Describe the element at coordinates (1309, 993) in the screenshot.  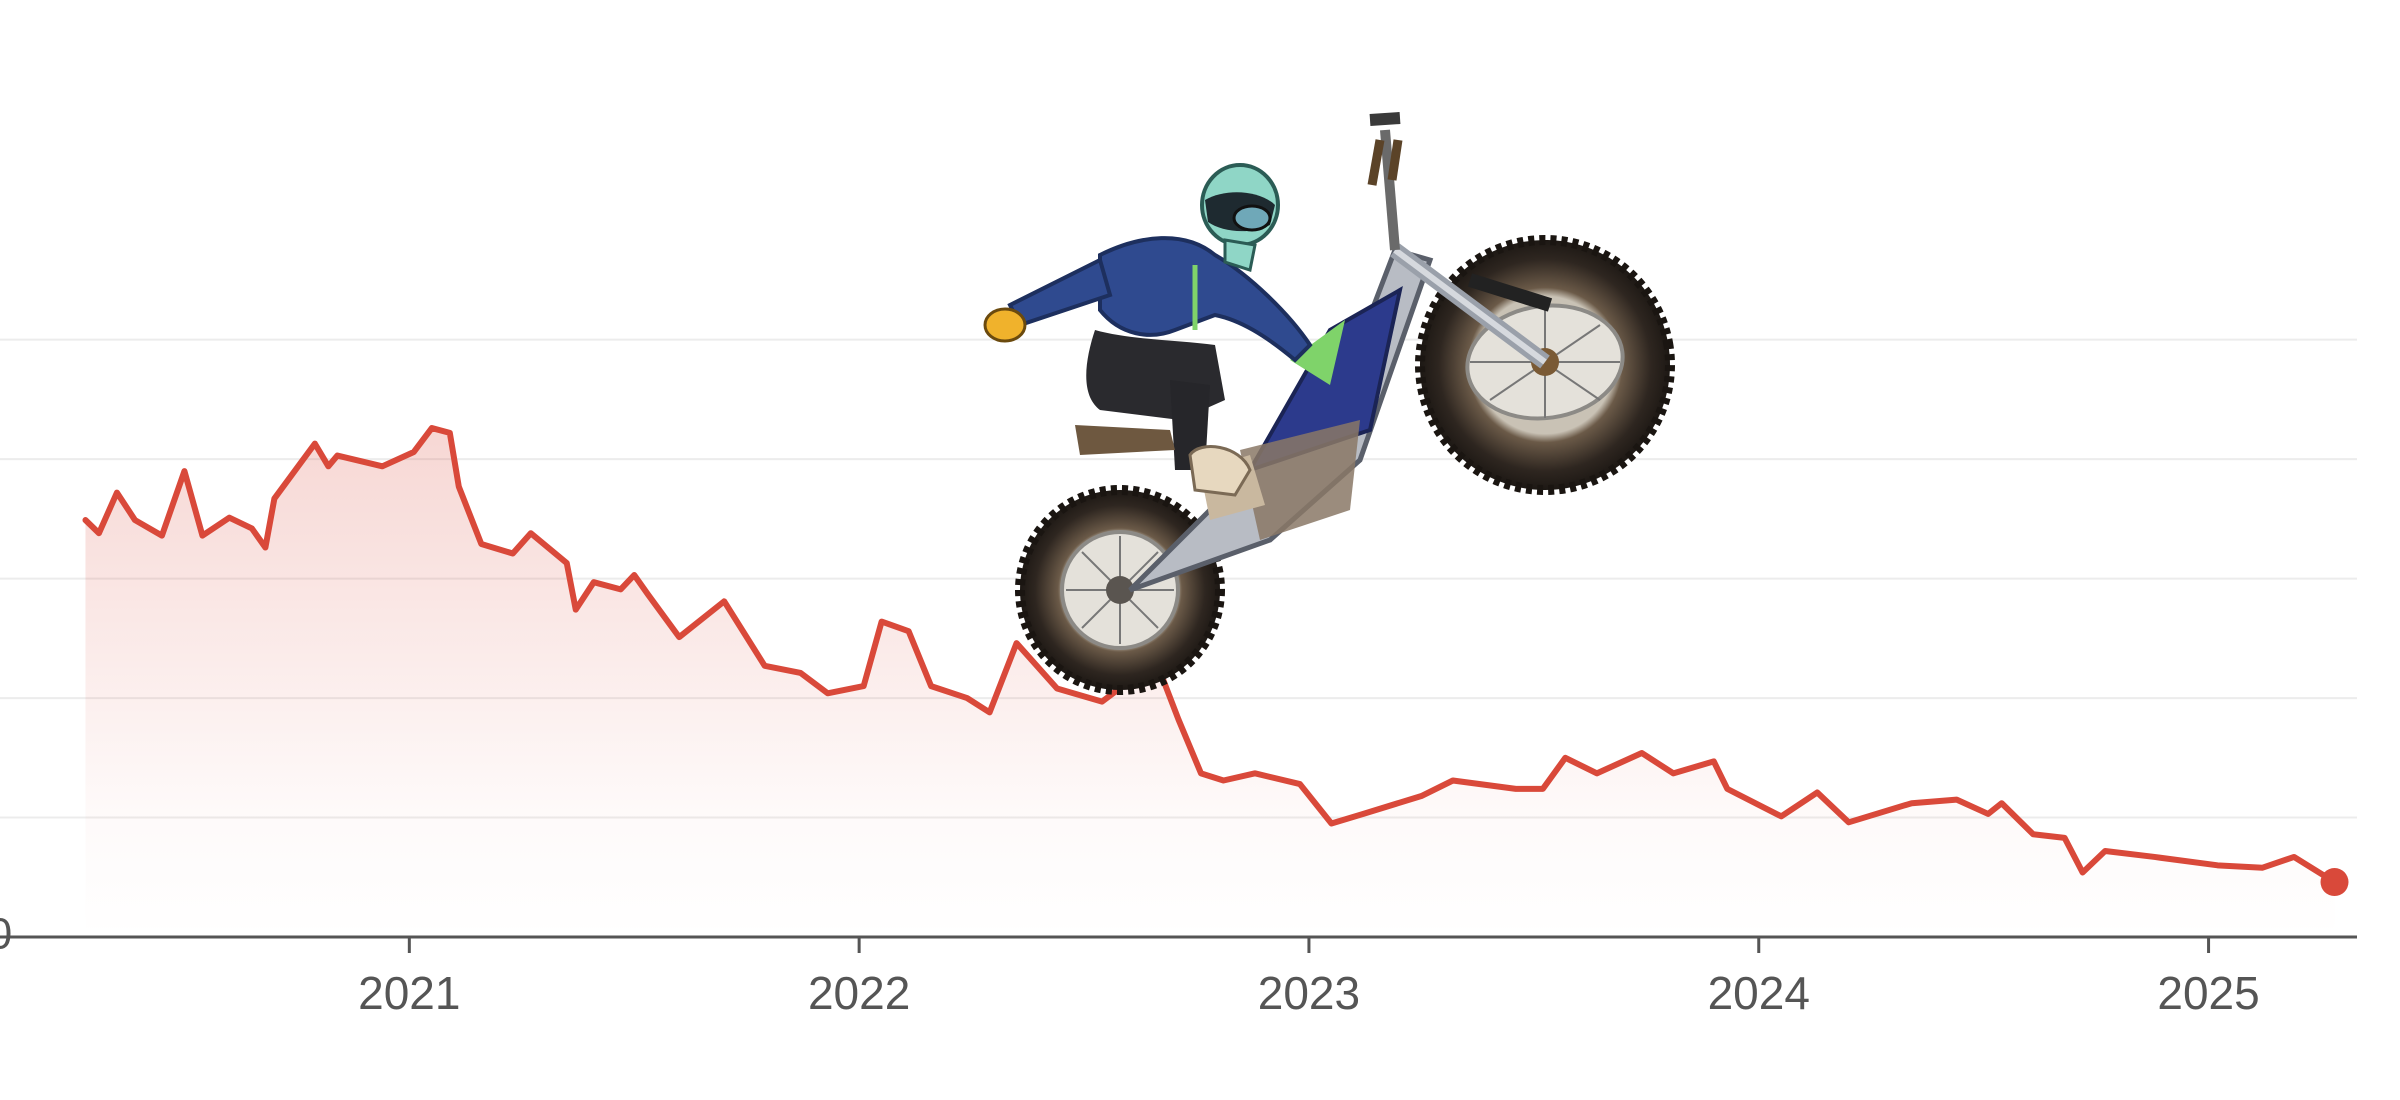
I see `x-tick-label: 2023` at that location.